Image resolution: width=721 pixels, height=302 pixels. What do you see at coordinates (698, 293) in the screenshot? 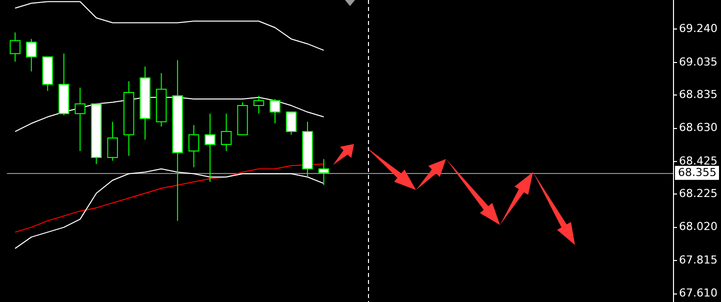
I see `y-tick-label: 67.610` at bounding box center [698, 293].